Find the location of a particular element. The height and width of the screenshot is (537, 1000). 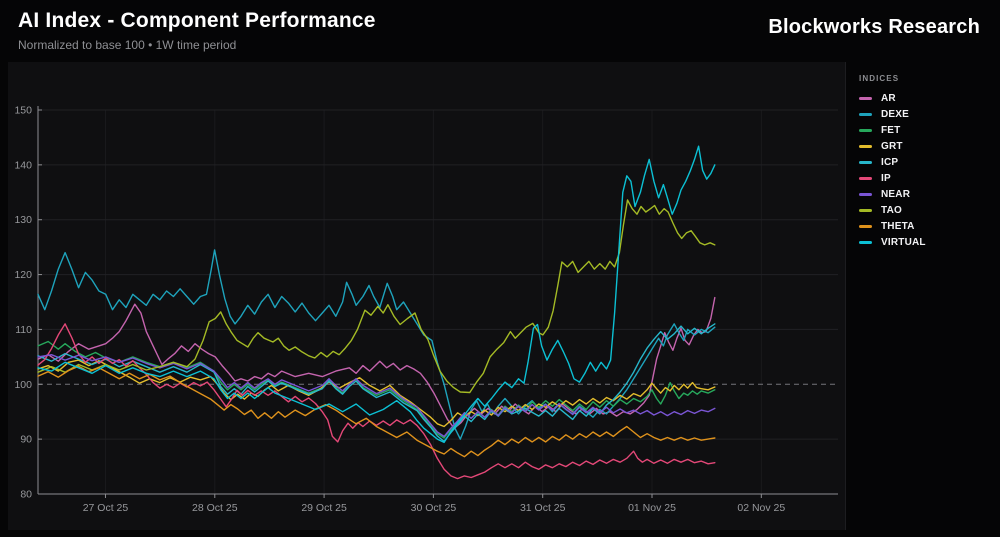

page-title: AI Index - Component Performance is located at coordinates (197, 20).